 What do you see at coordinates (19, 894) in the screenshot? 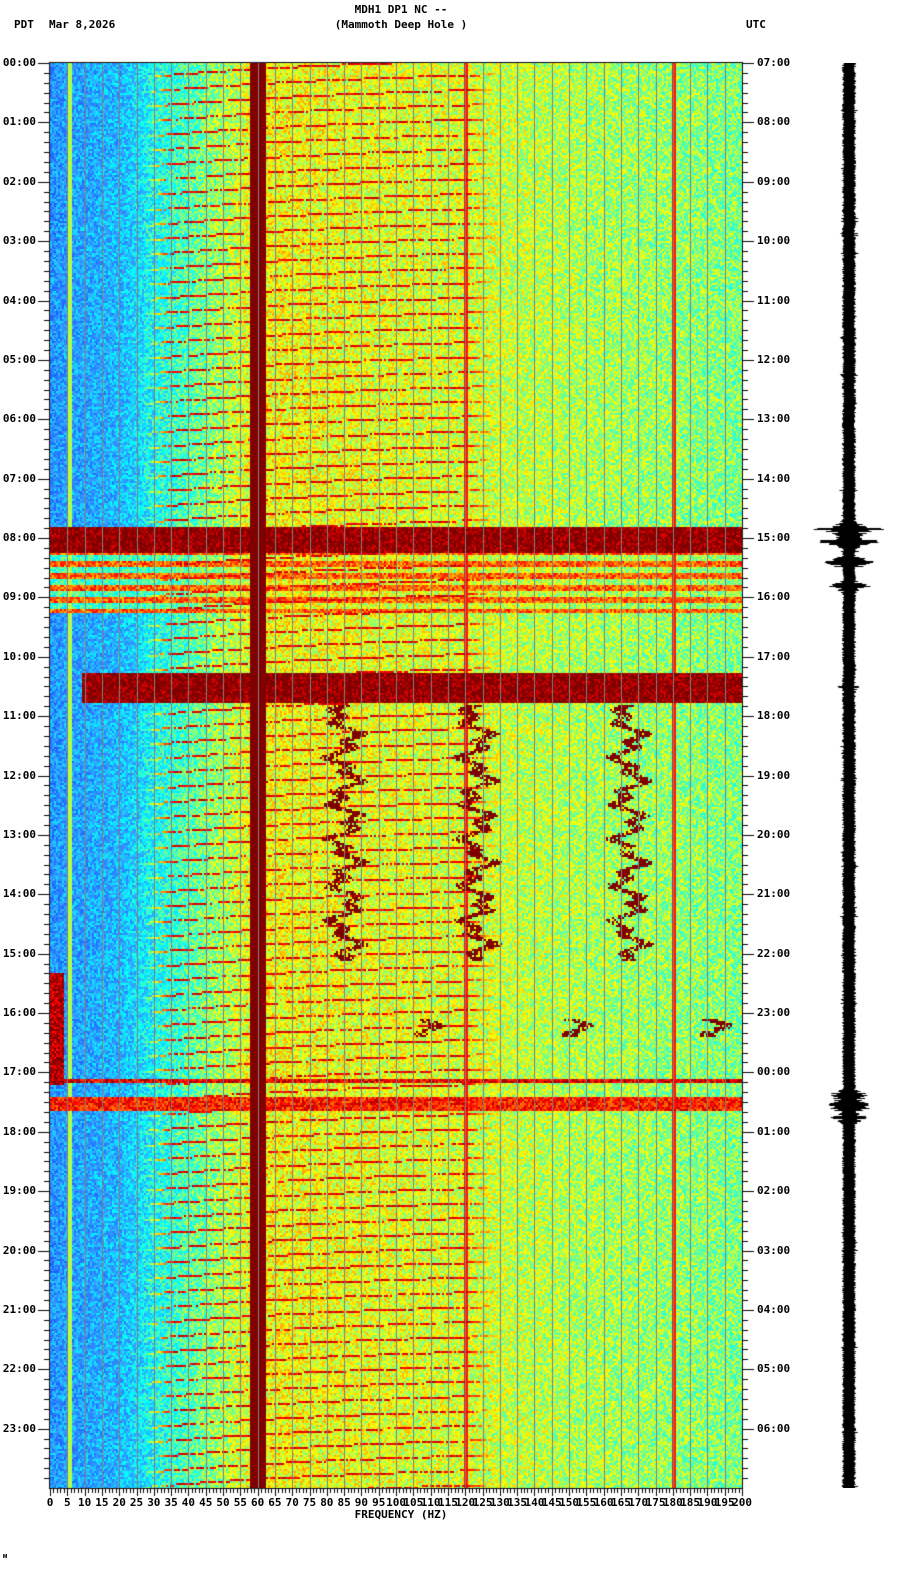
I see `y-tick-left-label: 14:00` at bounding box center [19, 894].